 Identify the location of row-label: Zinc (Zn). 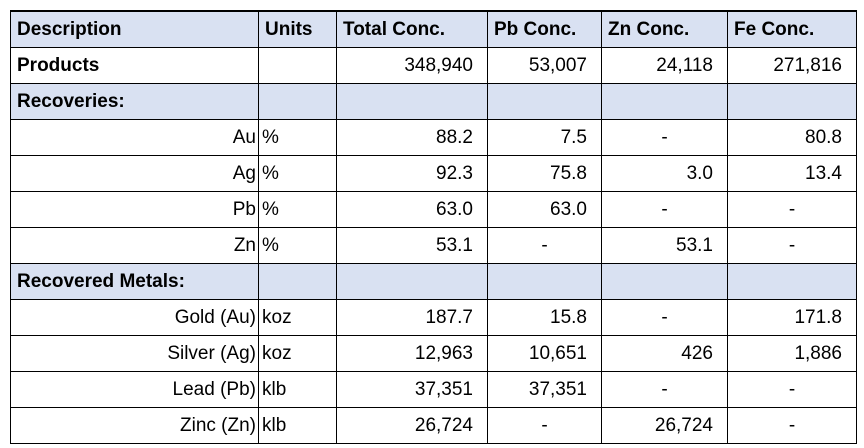
(134, 425).